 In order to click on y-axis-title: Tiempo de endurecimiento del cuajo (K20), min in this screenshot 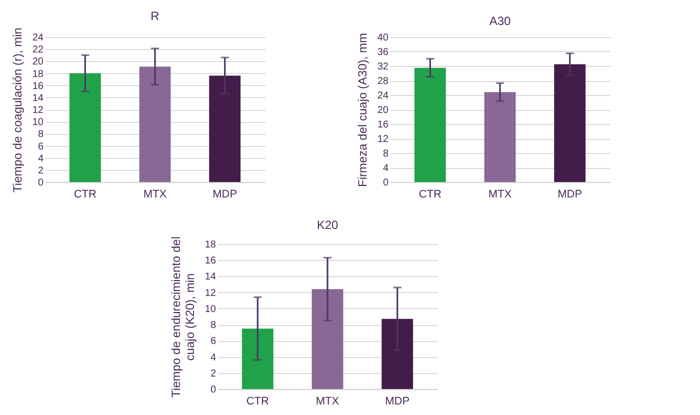, I will do `click(182, 317)`.